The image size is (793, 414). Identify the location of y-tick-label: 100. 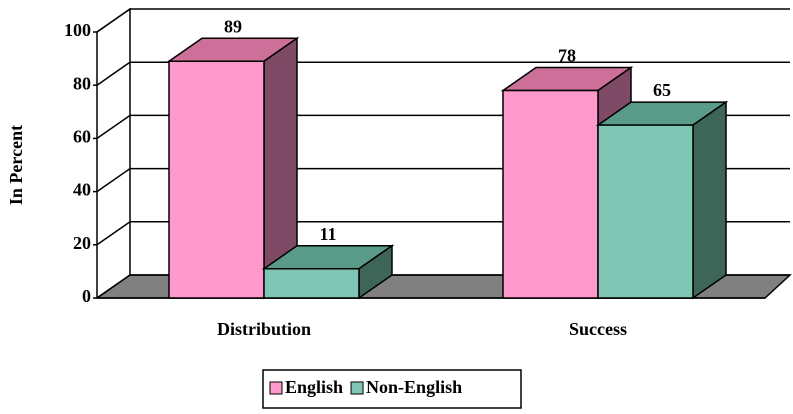
(77, 30).